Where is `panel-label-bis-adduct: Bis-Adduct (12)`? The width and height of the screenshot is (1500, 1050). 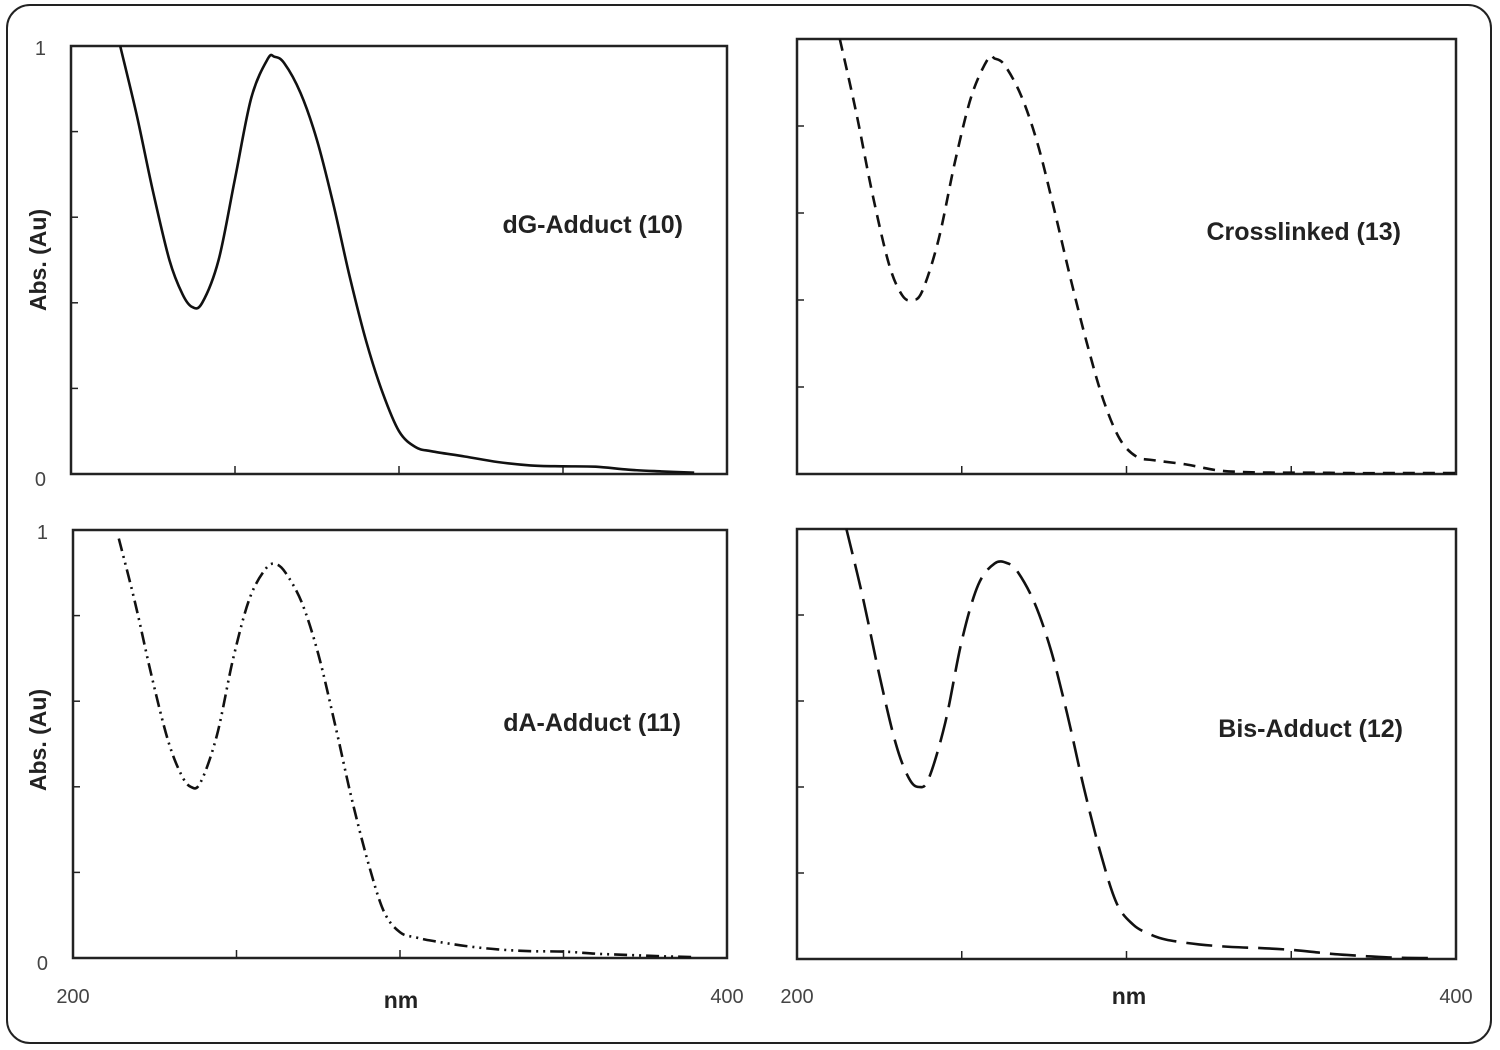 panel-label-bis-adduct: Bis-Adduct (12) is located at coordinates (1310, 729).